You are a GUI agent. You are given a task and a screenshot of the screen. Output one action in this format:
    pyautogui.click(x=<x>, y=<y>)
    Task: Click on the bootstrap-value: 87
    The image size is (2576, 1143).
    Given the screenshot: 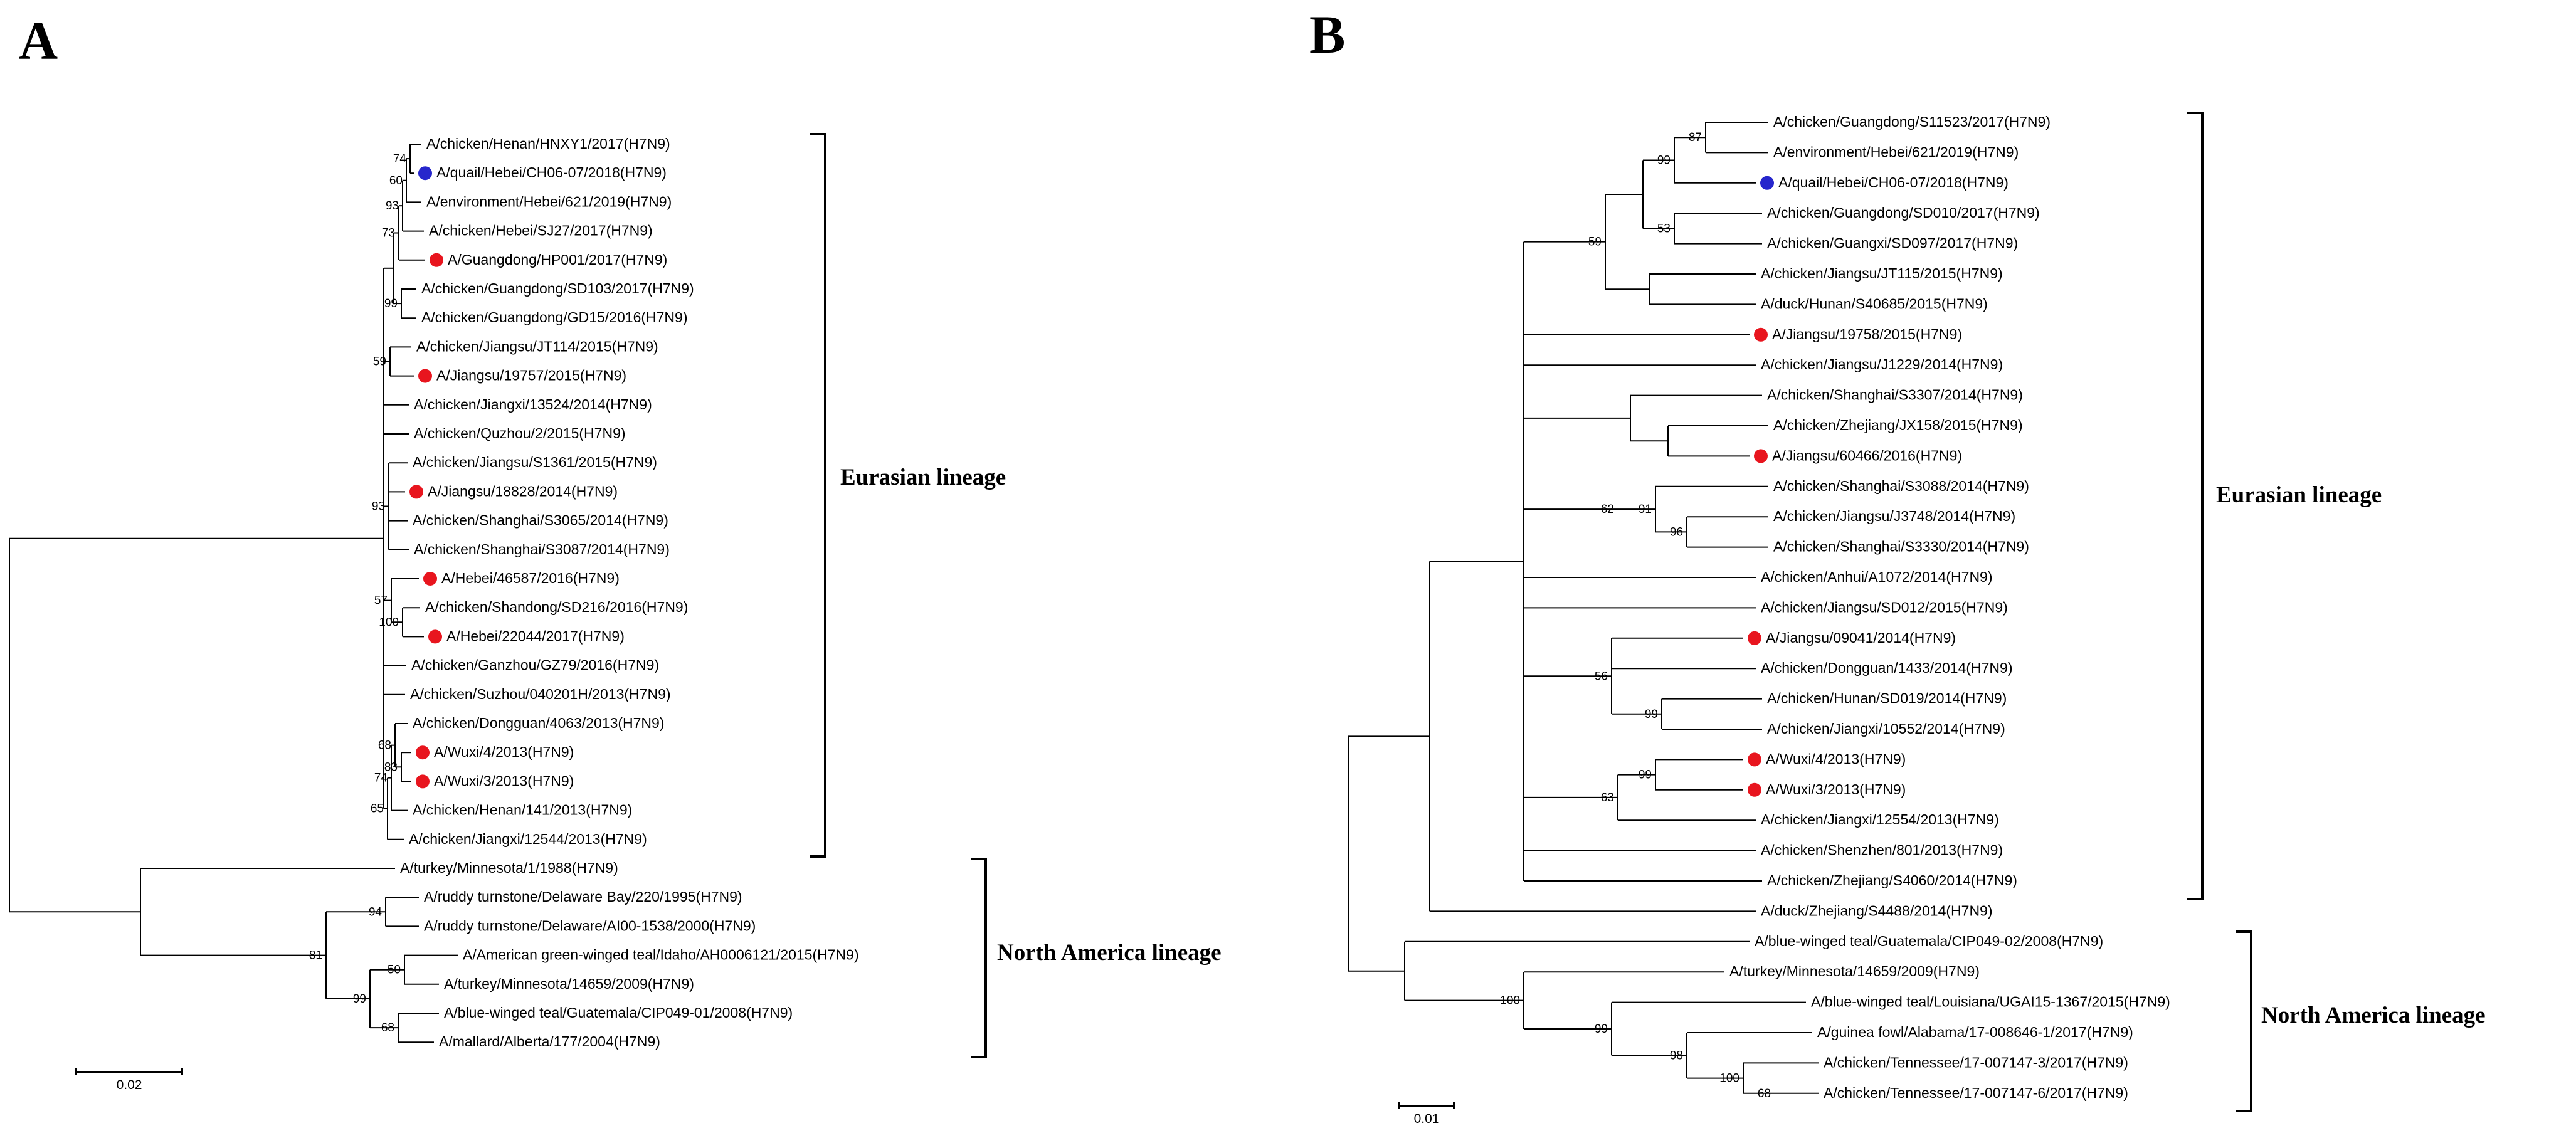 What is the action you would take?
    pyautogui.click(x=1695, y=137)
    